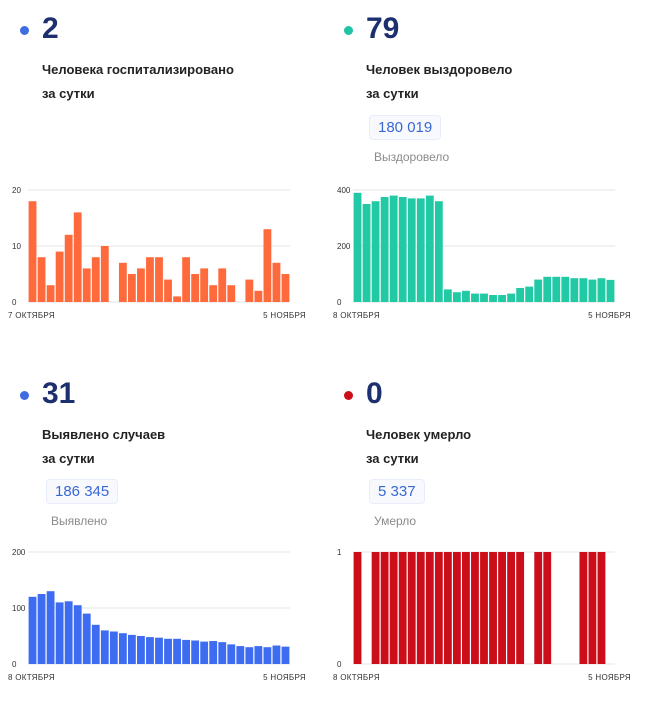  Describe the element at coordinates (339, 664) in the screenshot. I see `deaths-y-tick-label: 0` at that location.